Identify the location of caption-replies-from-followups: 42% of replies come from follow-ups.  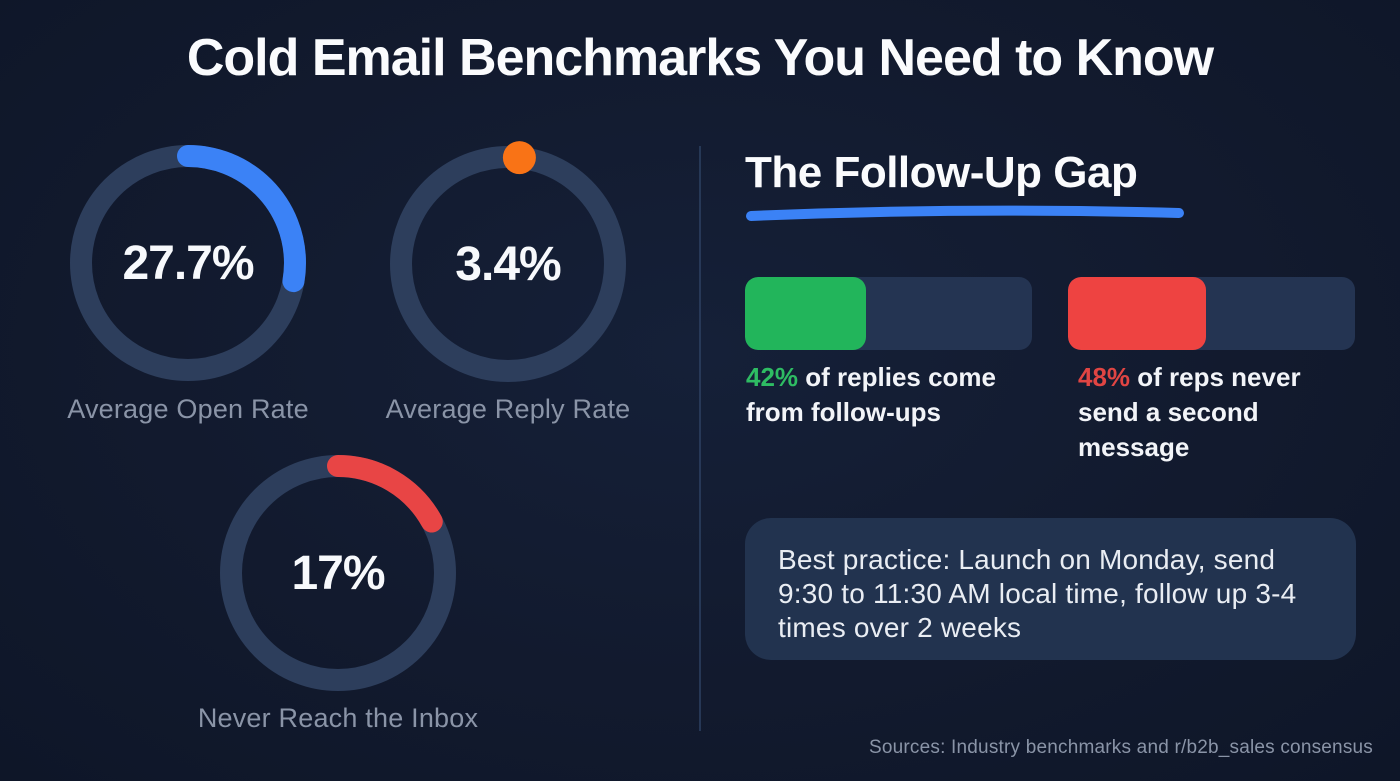
(876, 395).